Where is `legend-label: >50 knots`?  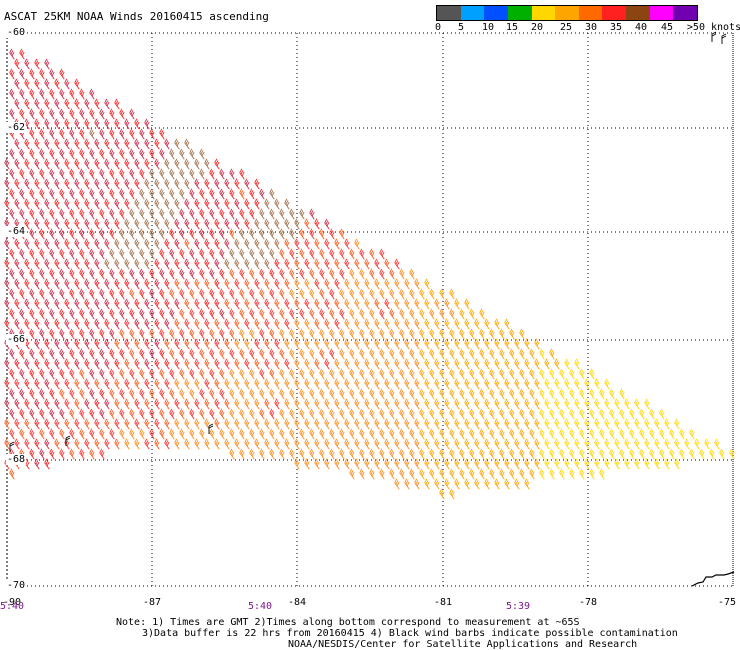
legend-label: >50 knots is located at coordinates (713, 27).